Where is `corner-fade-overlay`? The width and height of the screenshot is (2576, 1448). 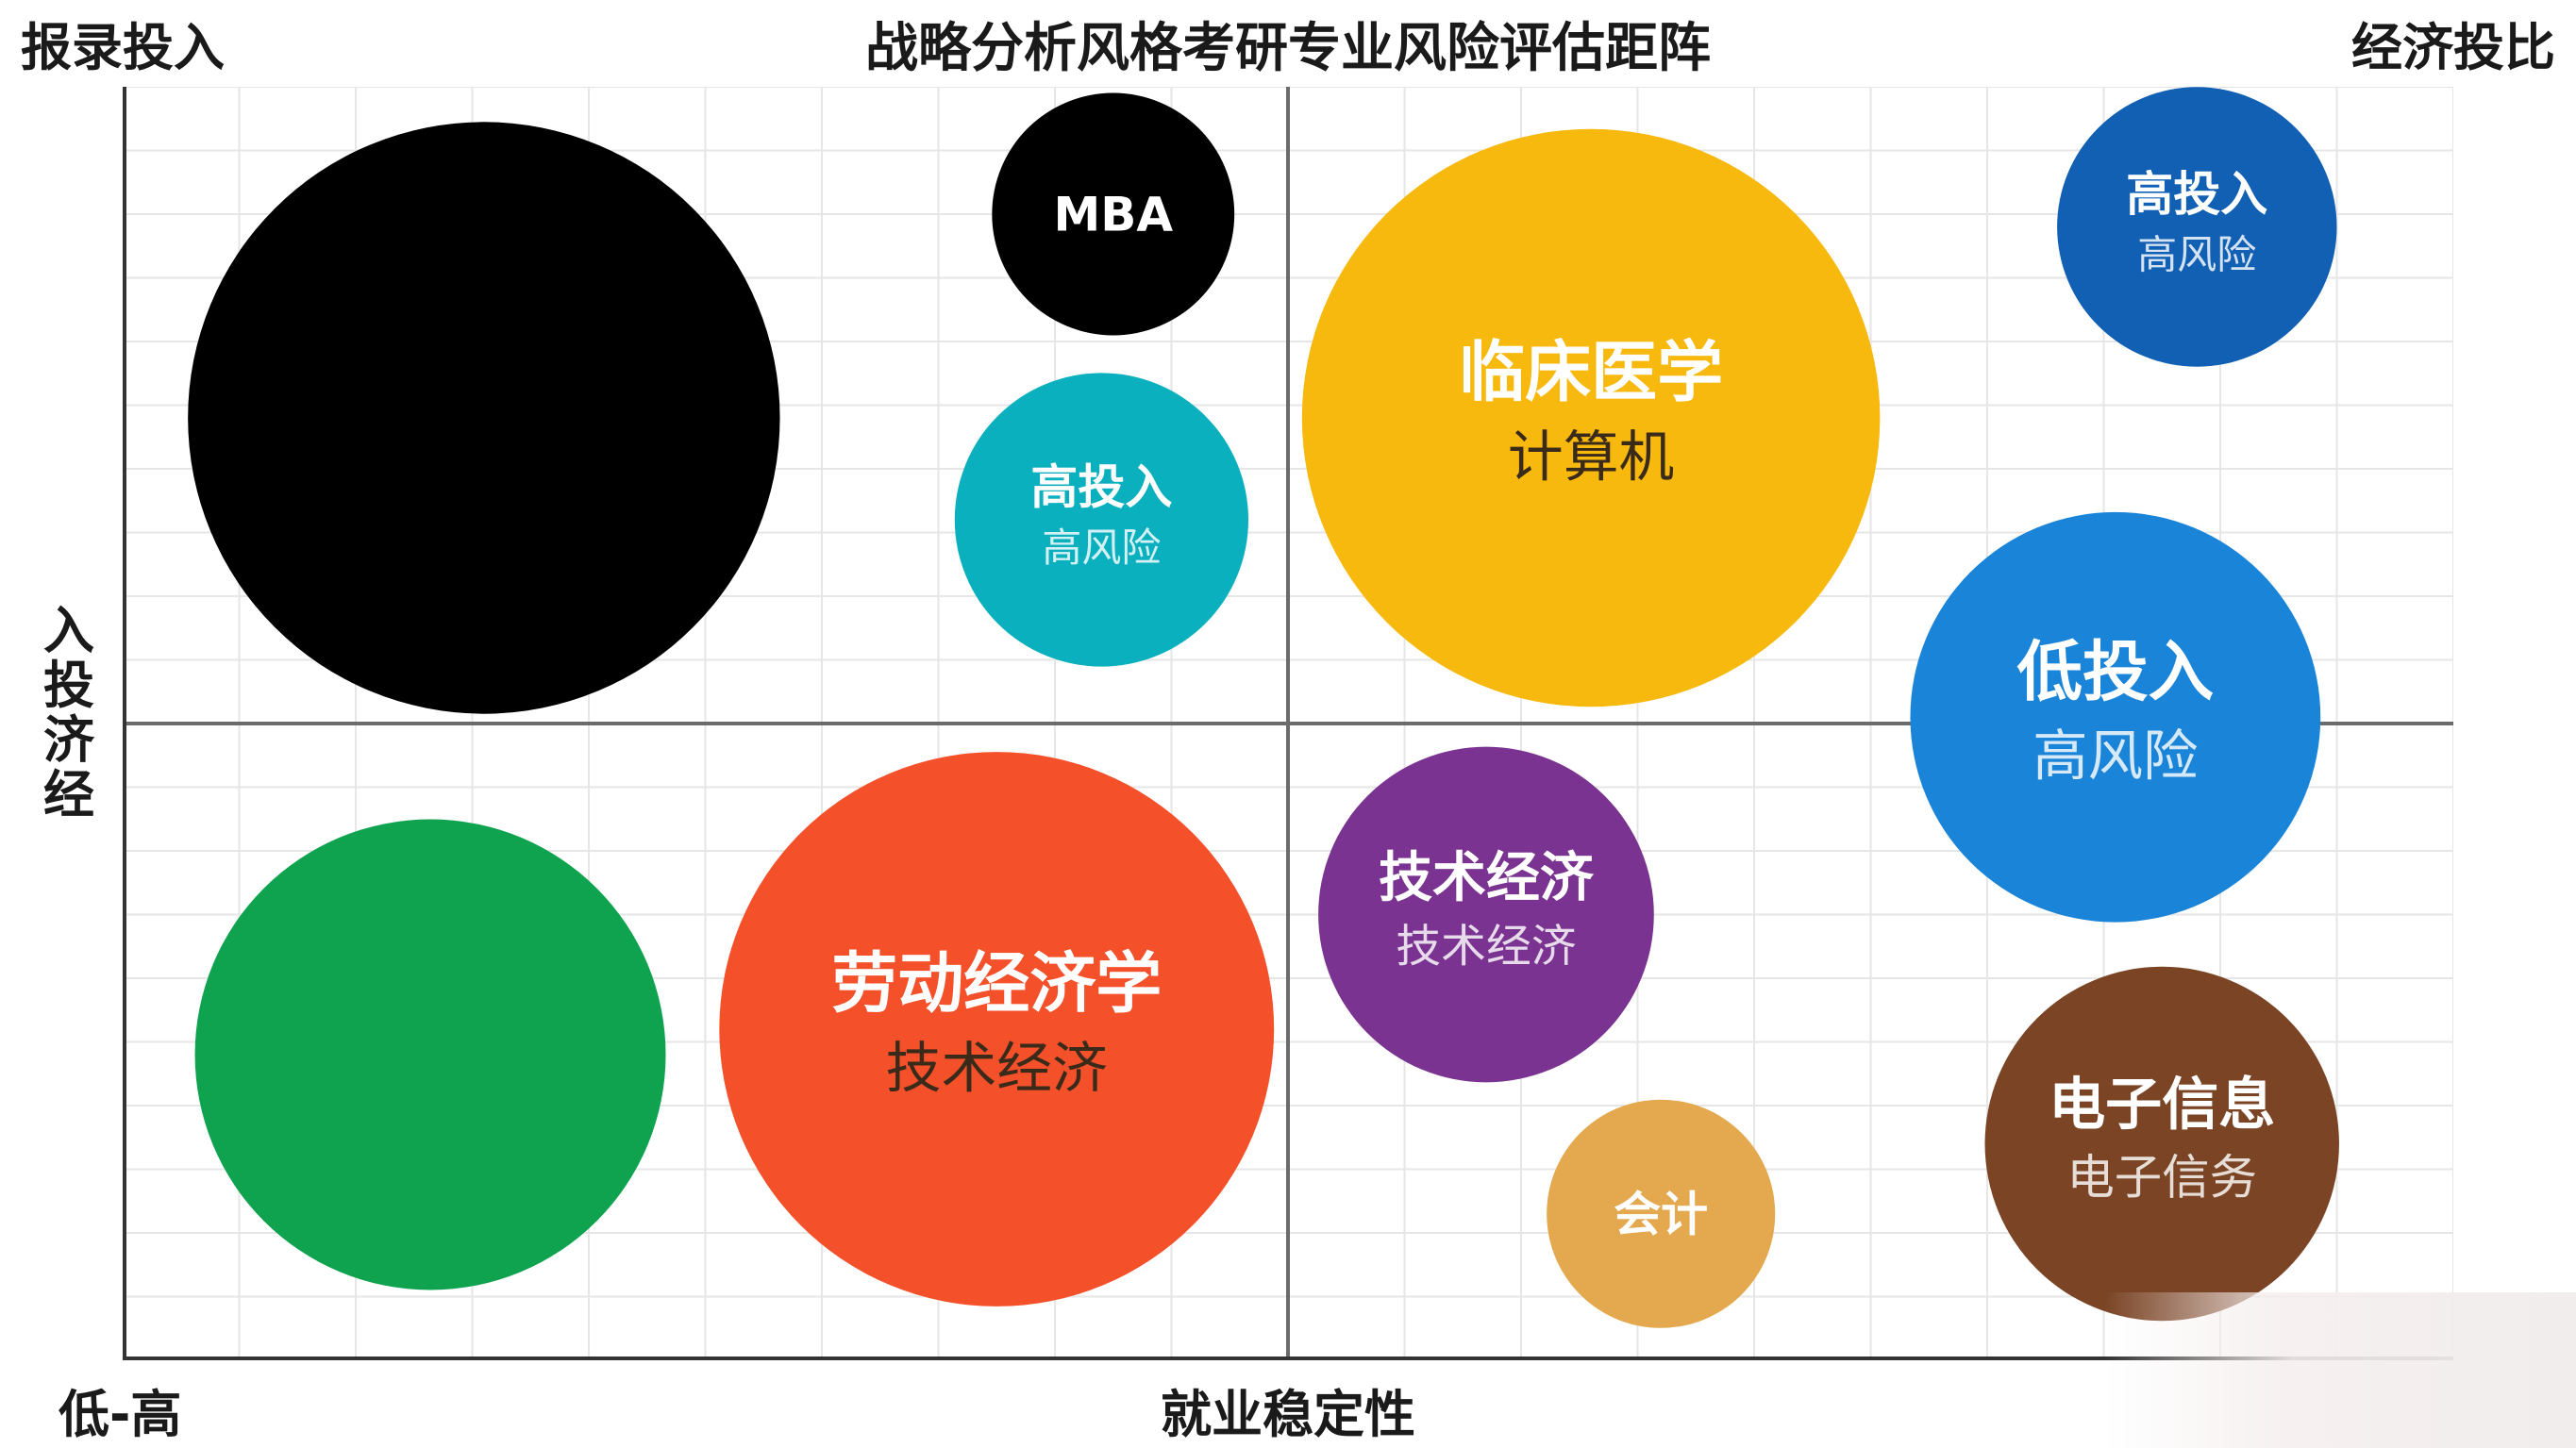 corner-fade-overlay is located at coordinates (2340, 1370).